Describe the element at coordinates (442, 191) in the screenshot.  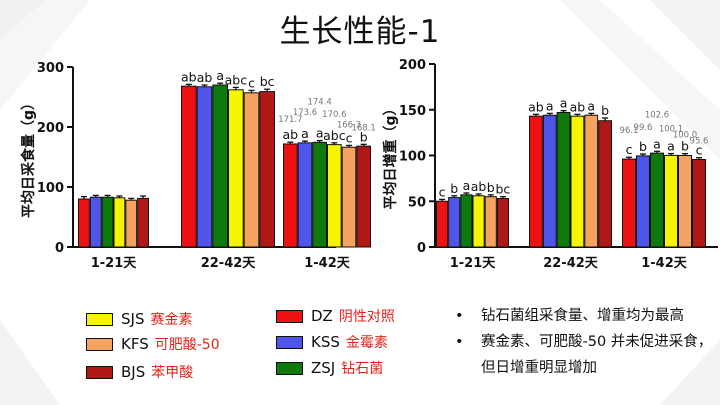
I see `gain-significance-letter: c` at that location.